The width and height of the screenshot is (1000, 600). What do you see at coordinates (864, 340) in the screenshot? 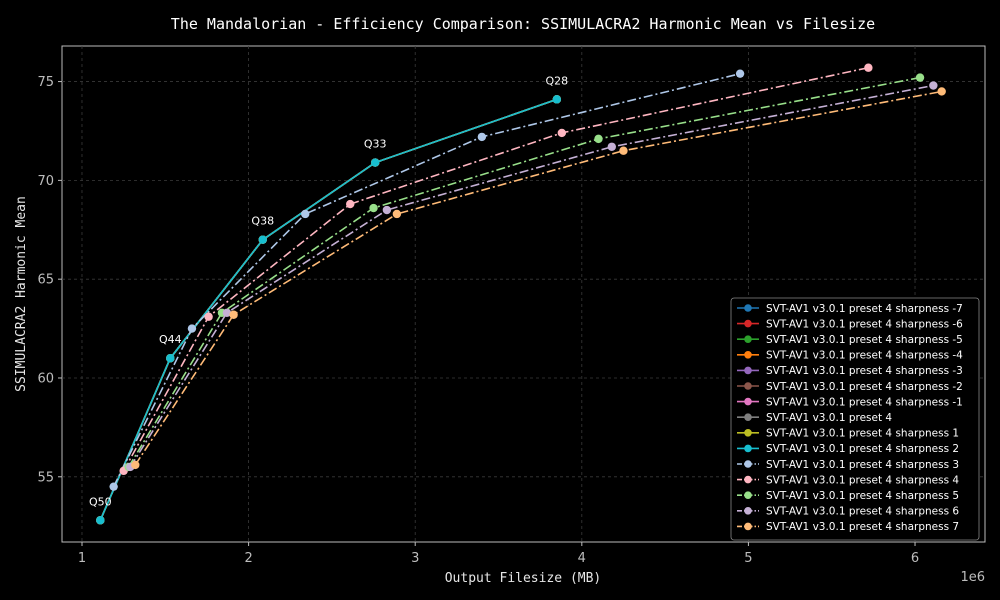
I see `legend-label: SVT-AV1 v3.0.1 preset 4 sharpness -5` at bounding box center [864, 340].